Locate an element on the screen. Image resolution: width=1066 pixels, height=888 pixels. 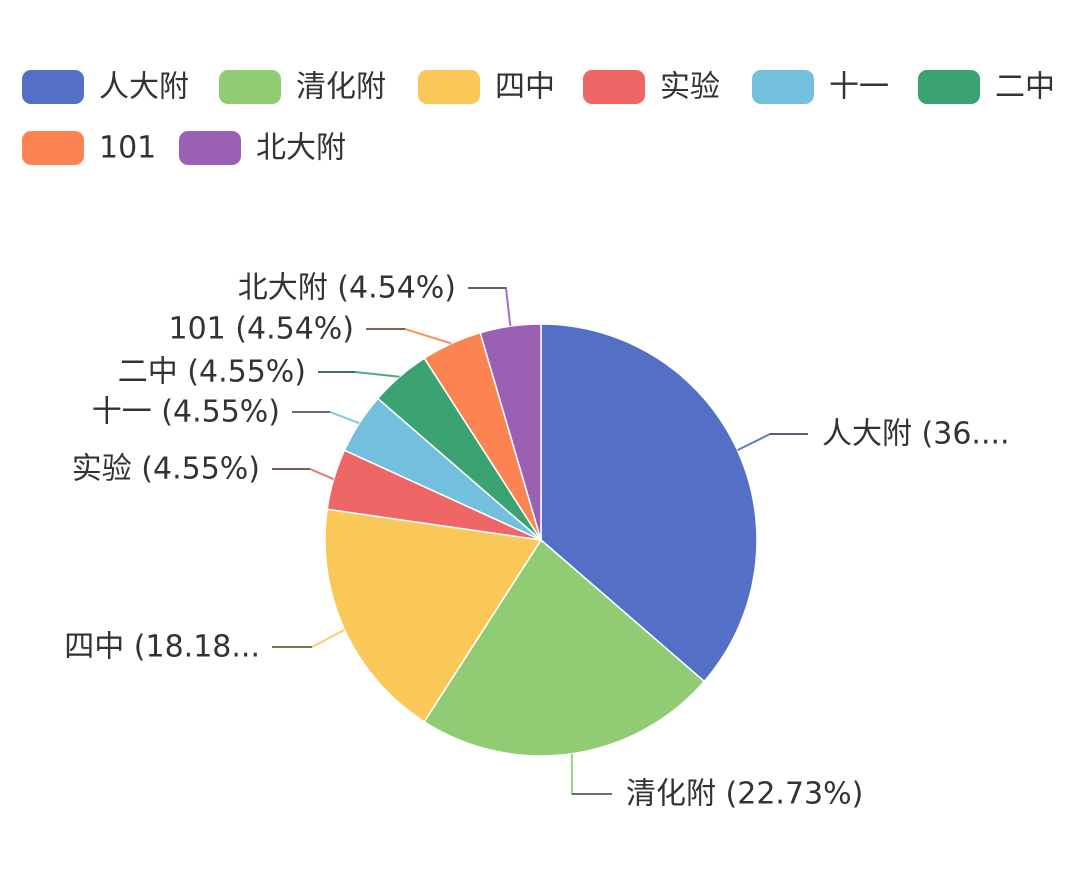
legend-item-3: 实验 is located at coordinates (651, 87).